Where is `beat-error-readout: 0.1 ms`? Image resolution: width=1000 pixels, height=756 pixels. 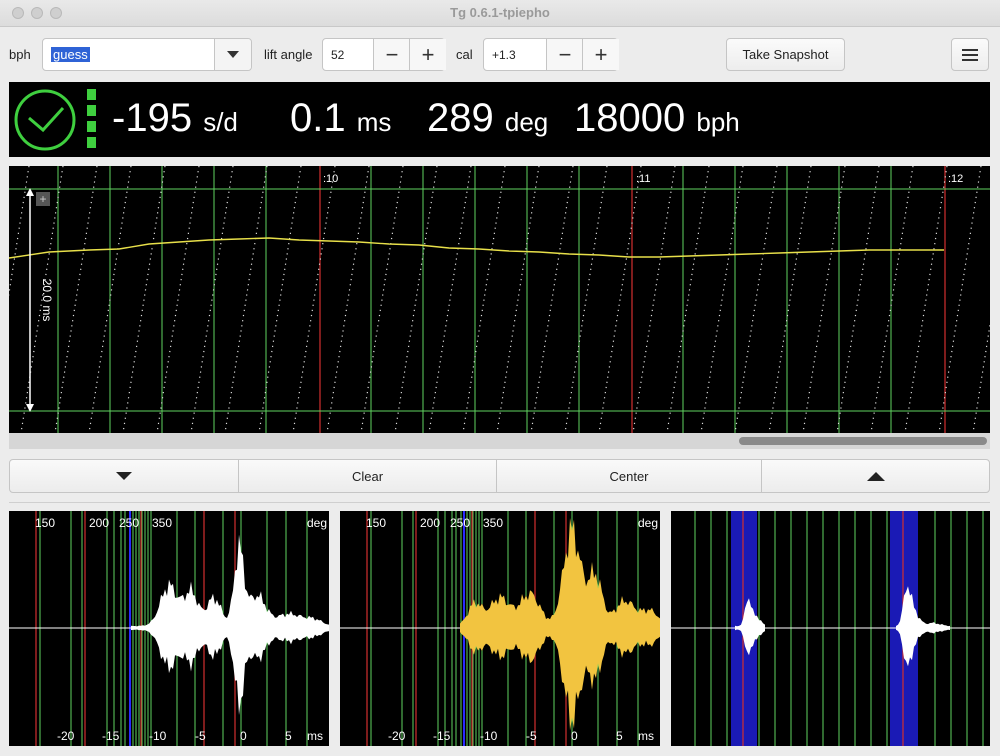
beat-error-readout: 0.1 ms is located at coordinates (340, 118).